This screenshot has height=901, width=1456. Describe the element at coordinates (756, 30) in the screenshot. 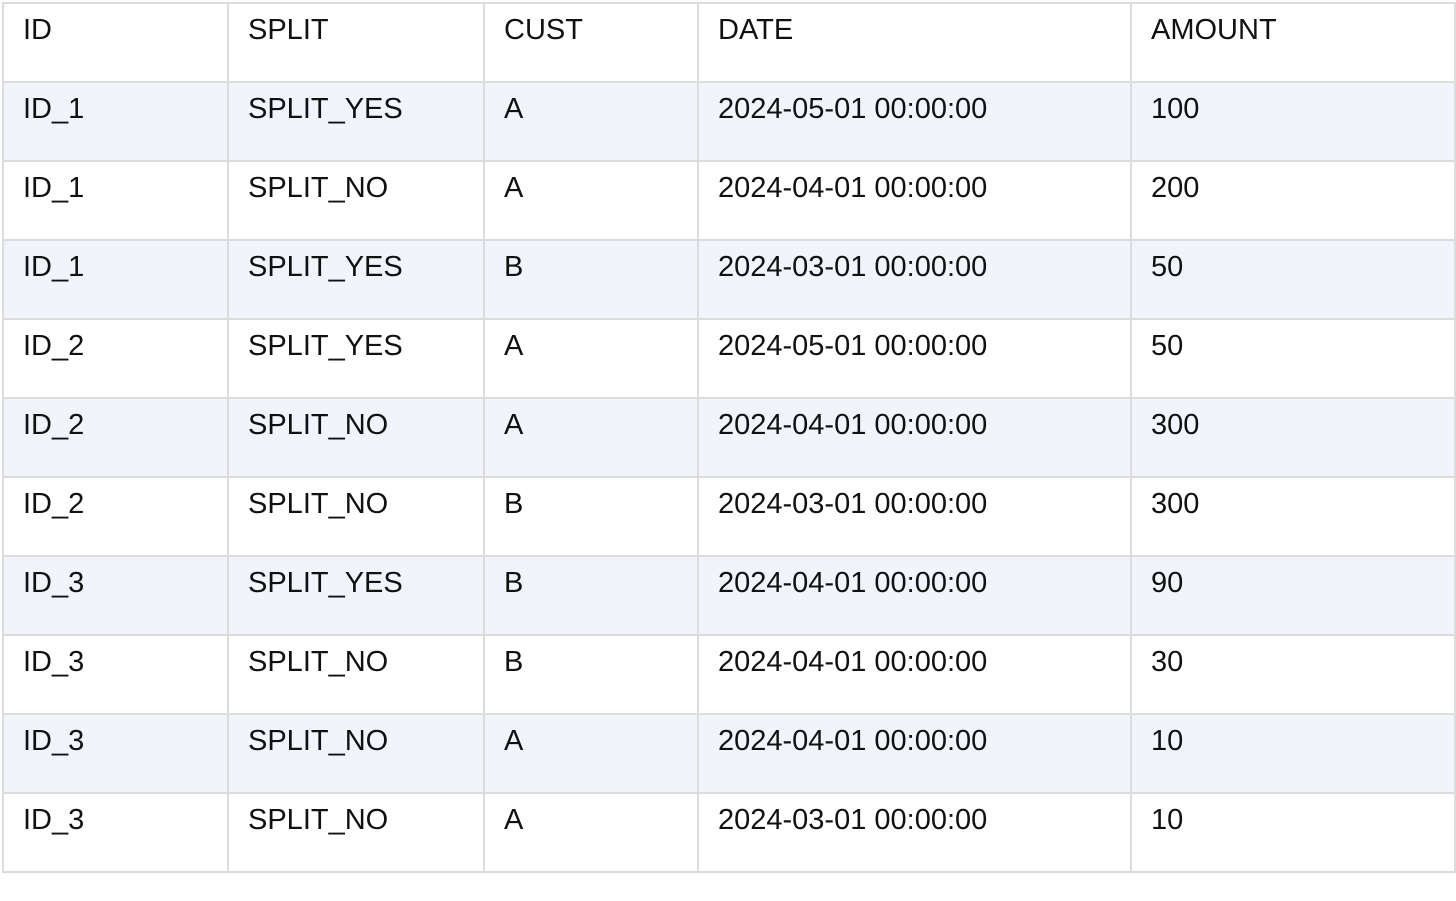

I see `column-header-label: DATE` at that location.